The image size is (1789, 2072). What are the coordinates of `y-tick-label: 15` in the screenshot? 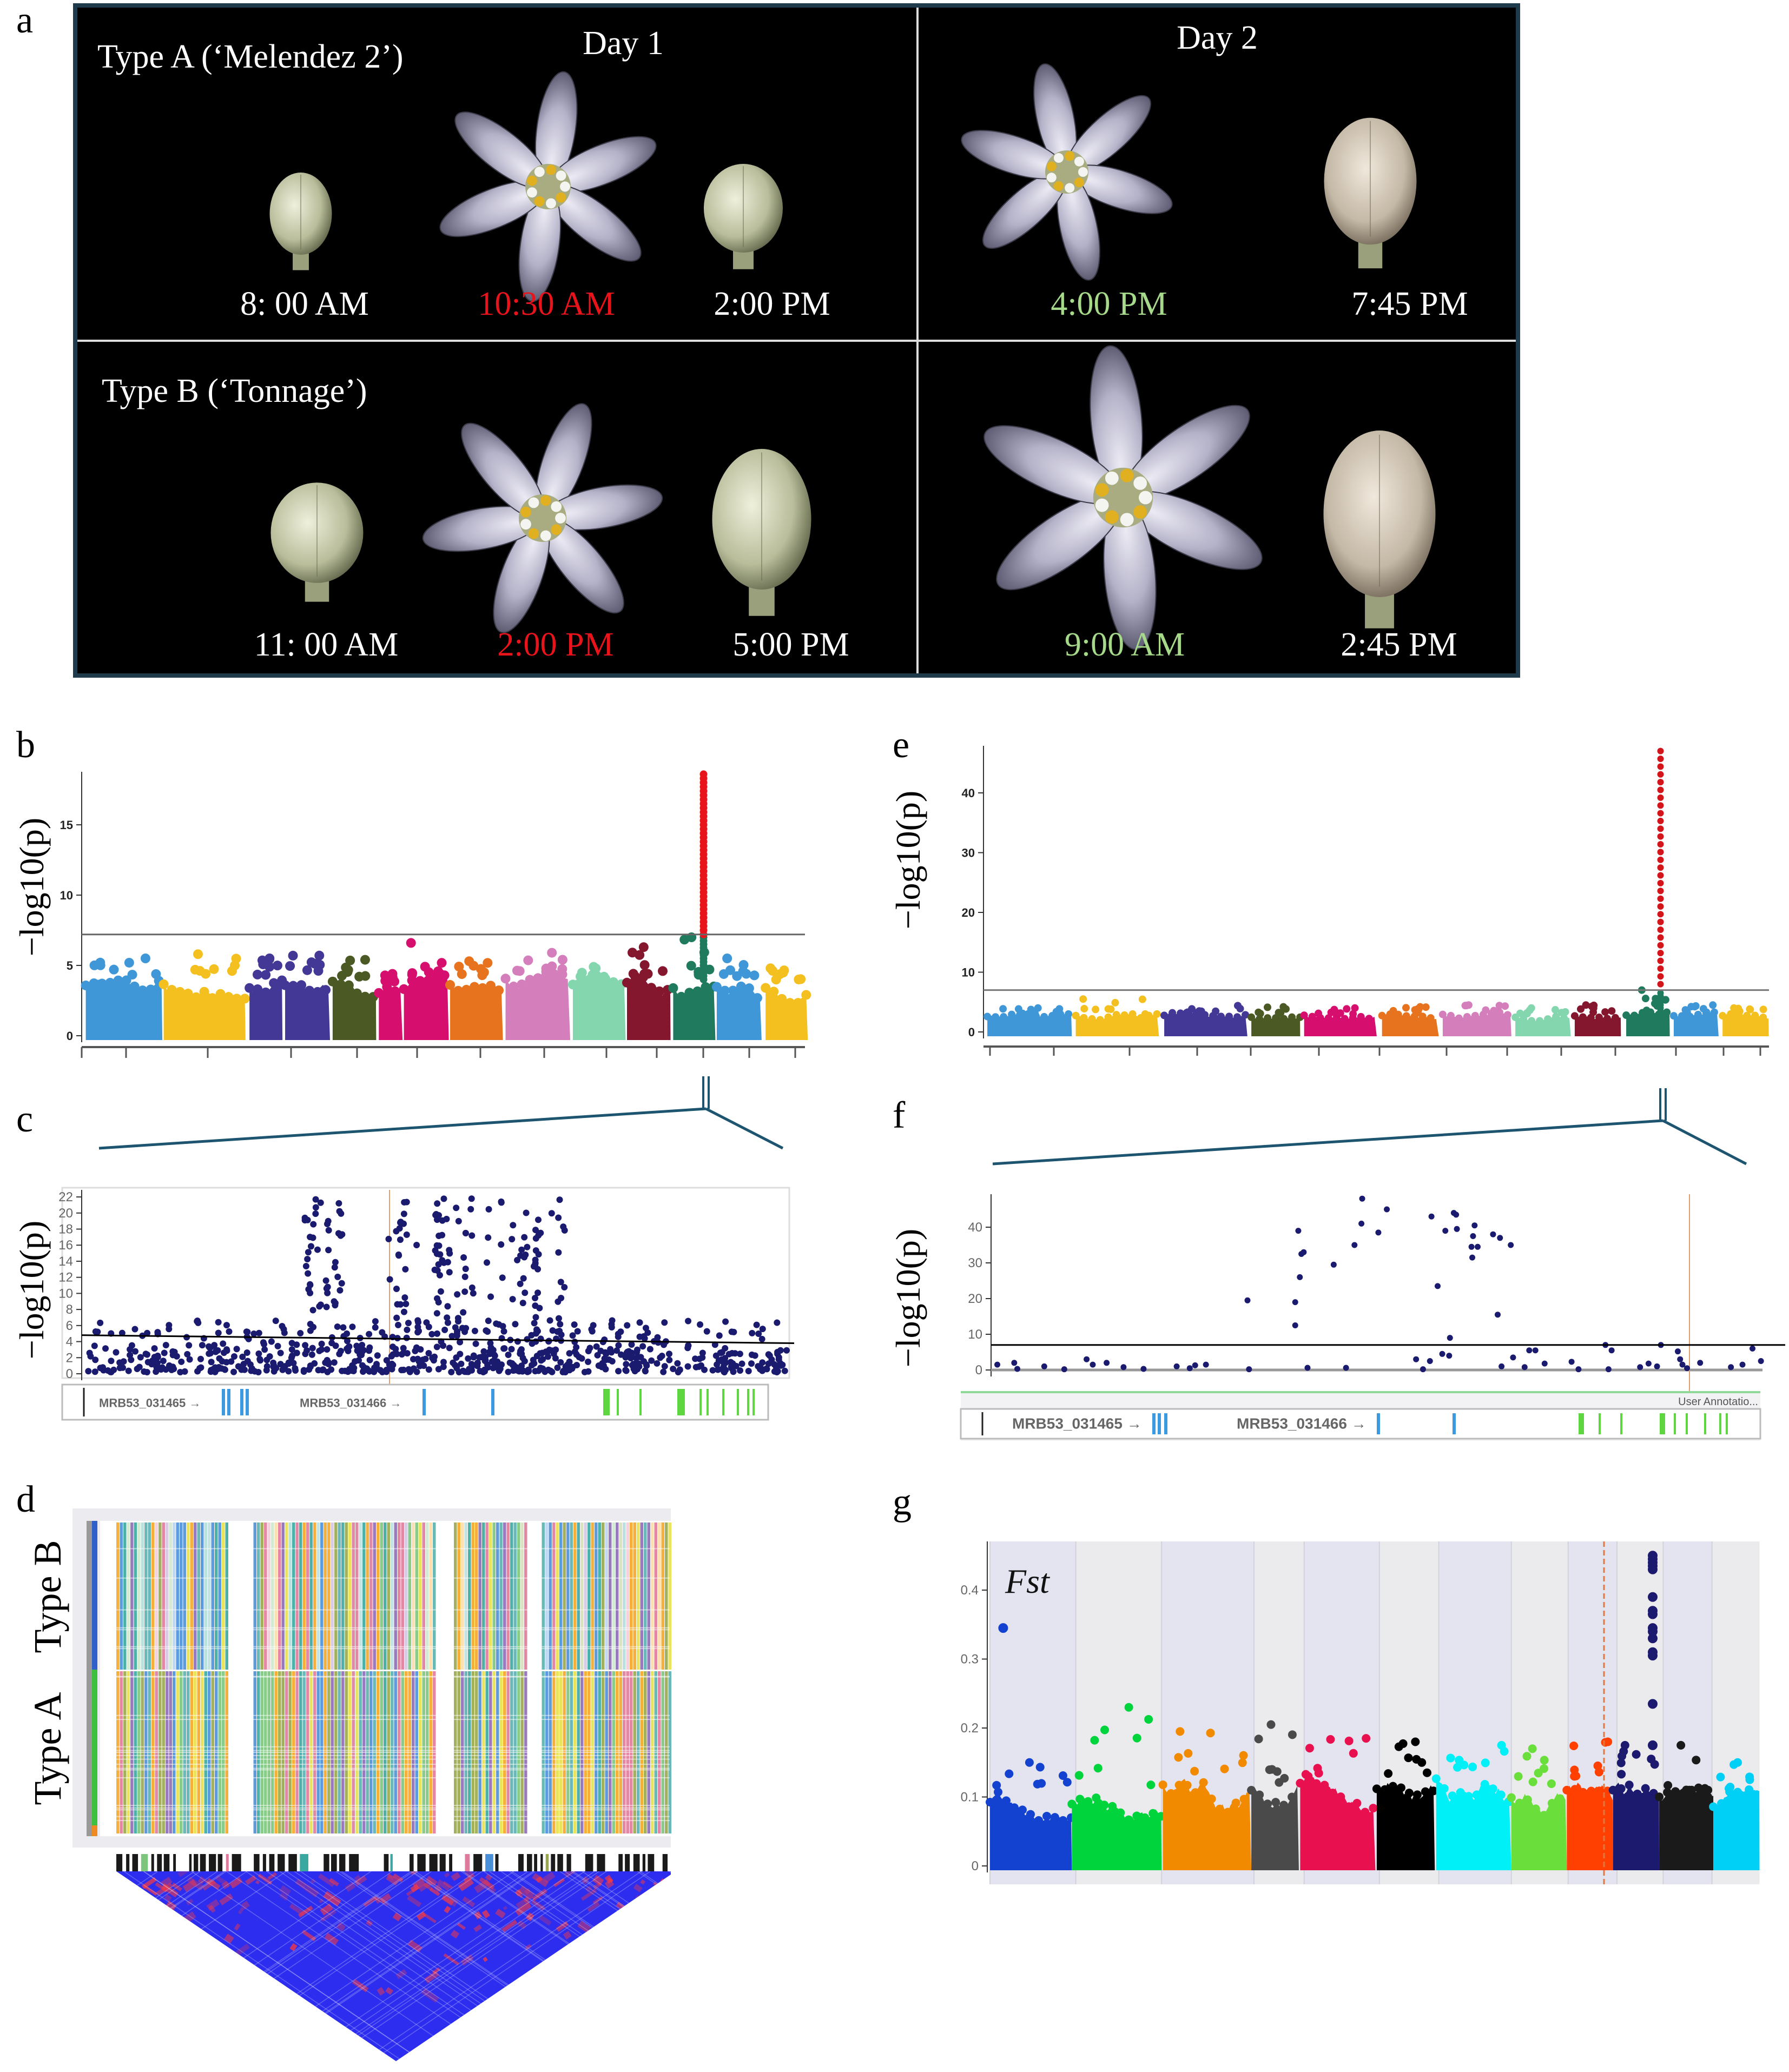 It's located at (66, 825).